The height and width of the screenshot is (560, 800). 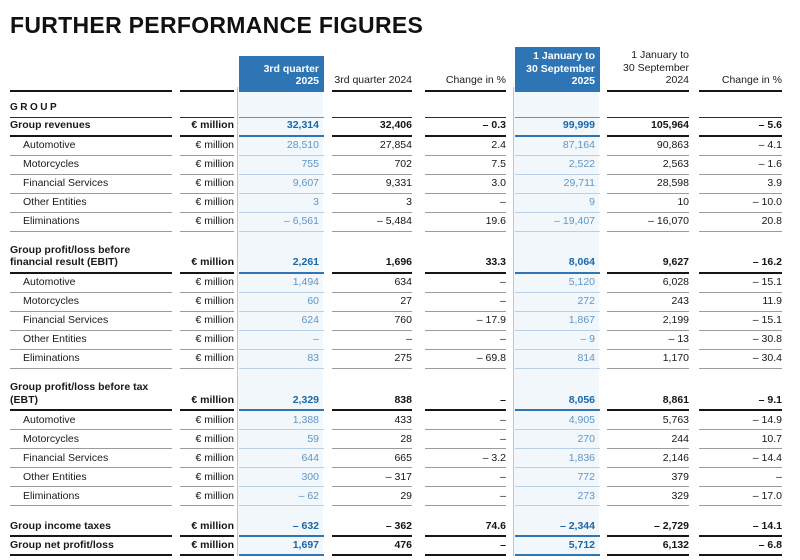 I want to click on value-change-ninemonths: –, so click(x=740, y=478).